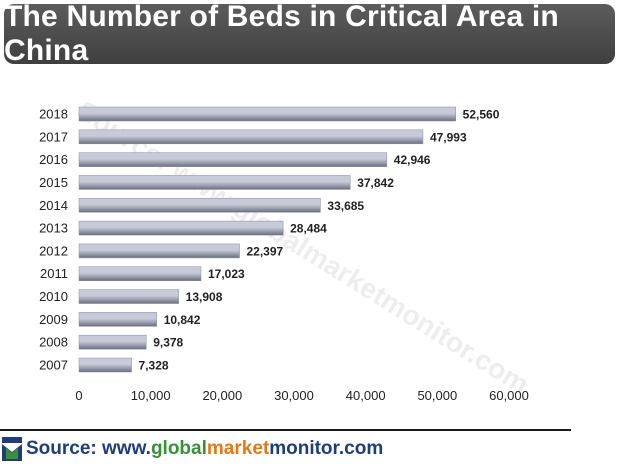 This screenshot has height=468, width=623. I want to click on data-label-2015: 37,842, so click(375, 183).